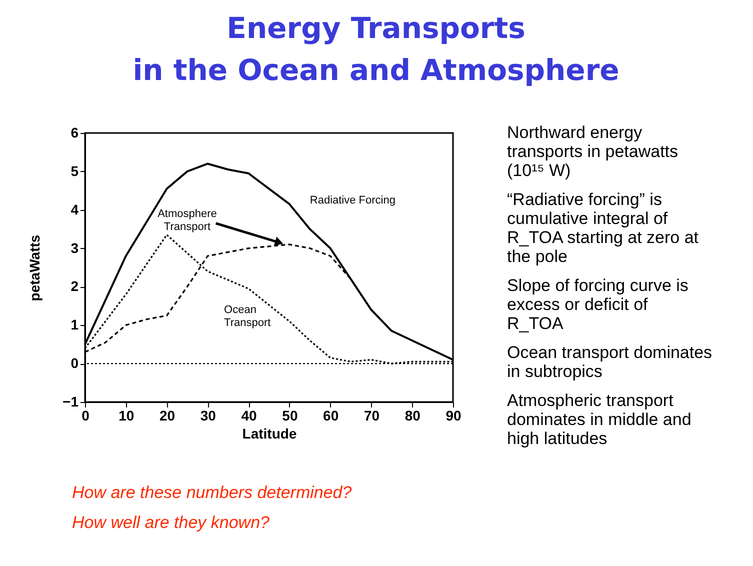  I want to click on x-tick-label: 40, so click(249, 416).